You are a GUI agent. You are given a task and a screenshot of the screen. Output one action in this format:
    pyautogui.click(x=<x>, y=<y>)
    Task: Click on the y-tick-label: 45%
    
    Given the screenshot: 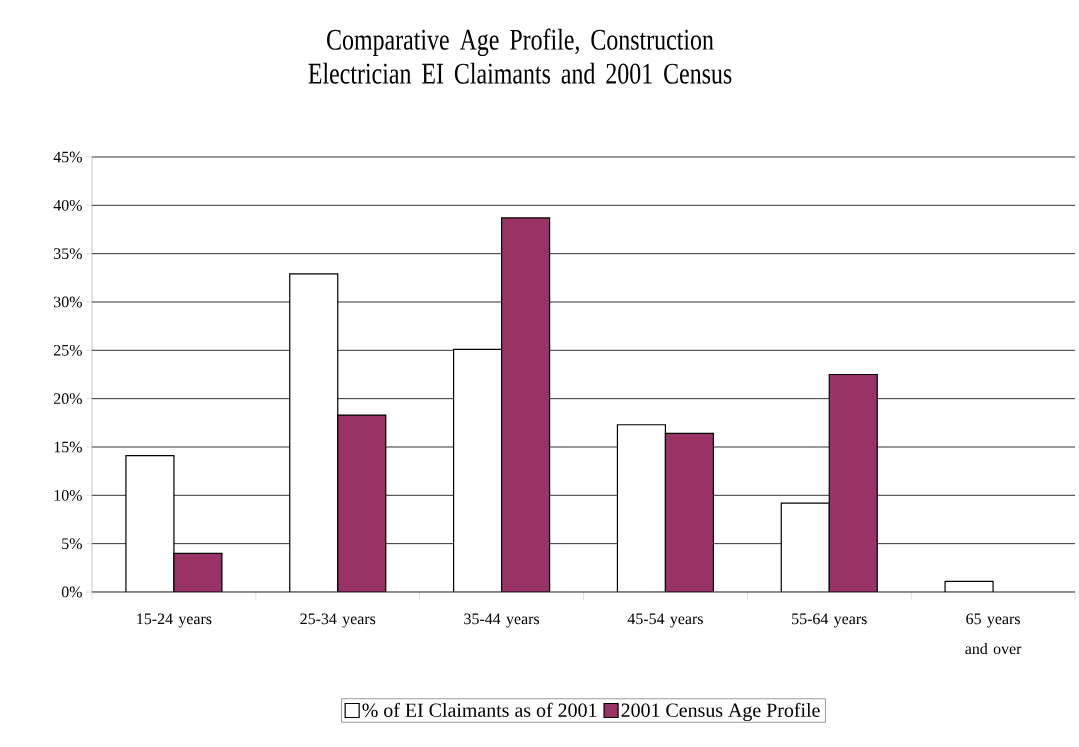 What is the action you would take?
    pyautogui.click(x=67, y=157)
    